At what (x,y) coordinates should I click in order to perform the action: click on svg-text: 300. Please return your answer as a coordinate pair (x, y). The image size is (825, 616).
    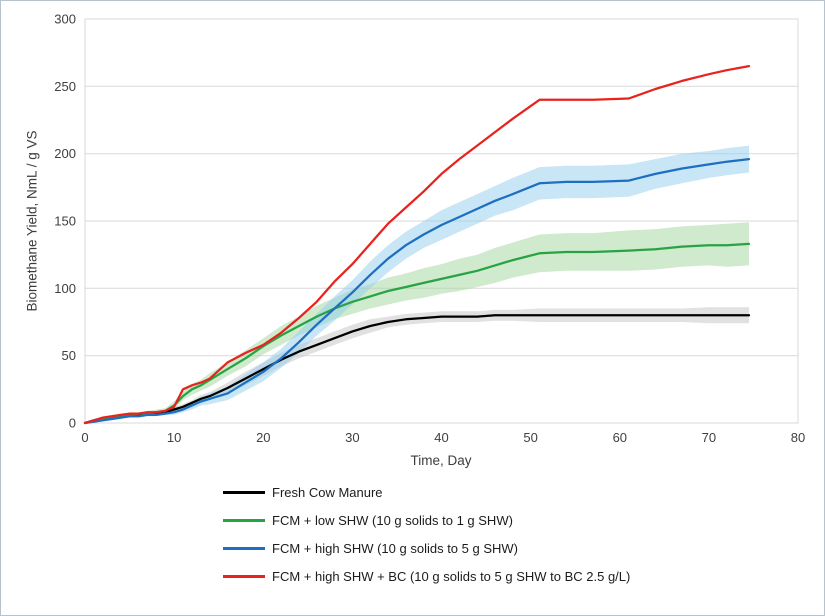
    Looking at the image, I should click on (65, 19).